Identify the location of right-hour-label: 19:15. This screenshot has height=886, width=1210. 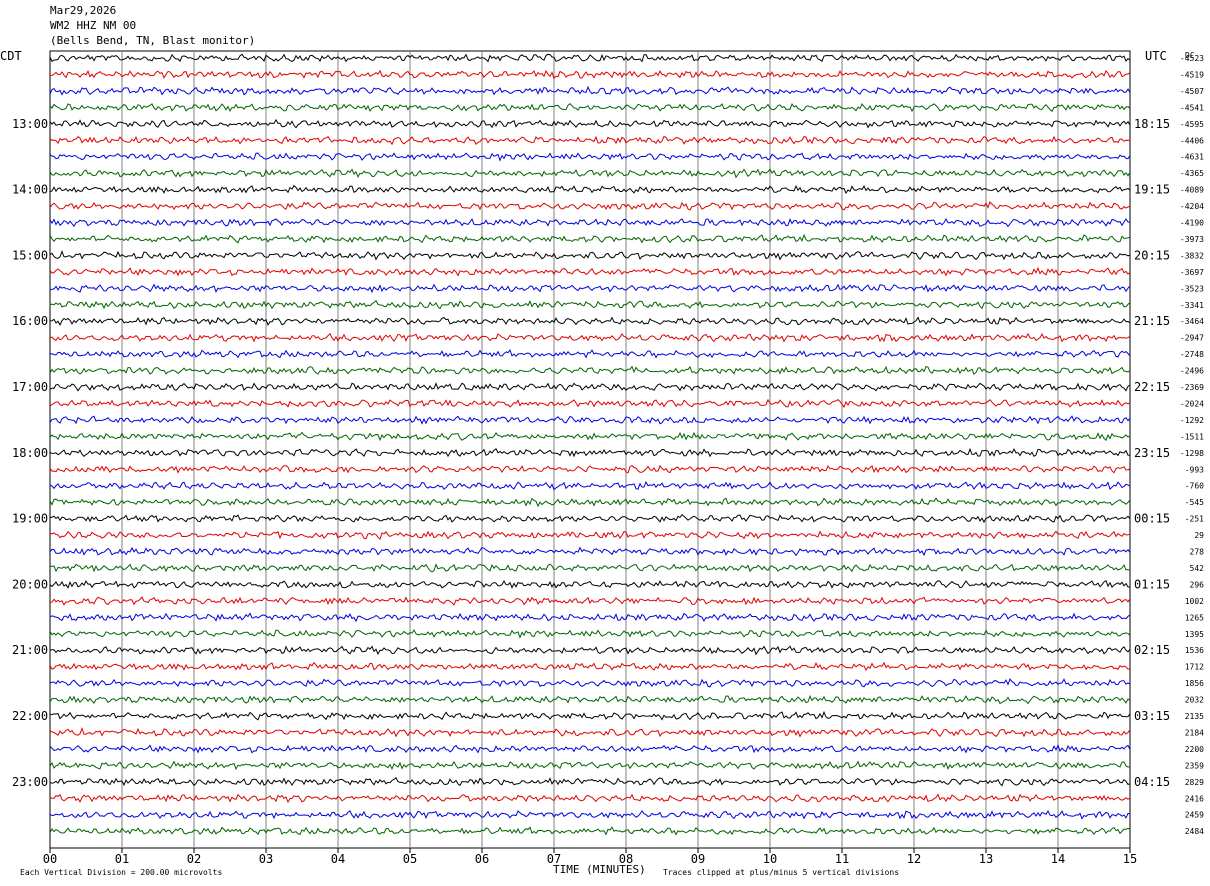
(1152, 190).